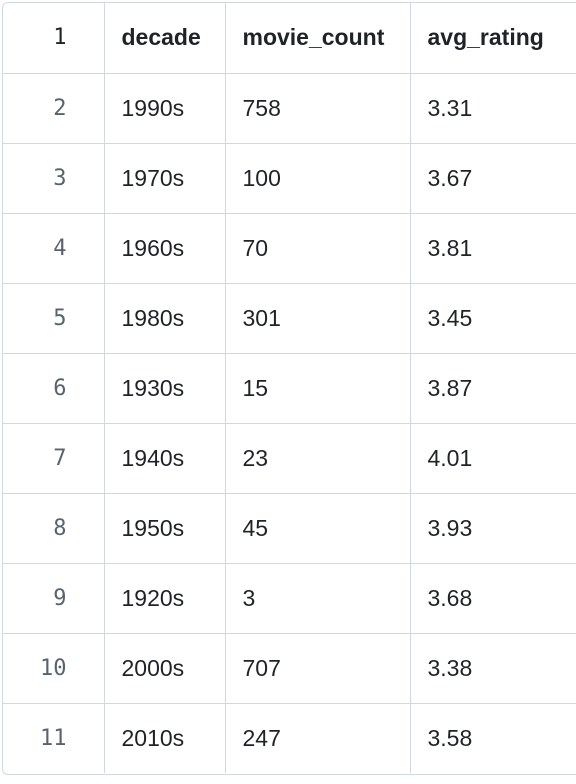  Describe the element at coordinates (165, 738) in the screenshot. I see `cell-decade: 2010s` at that location.